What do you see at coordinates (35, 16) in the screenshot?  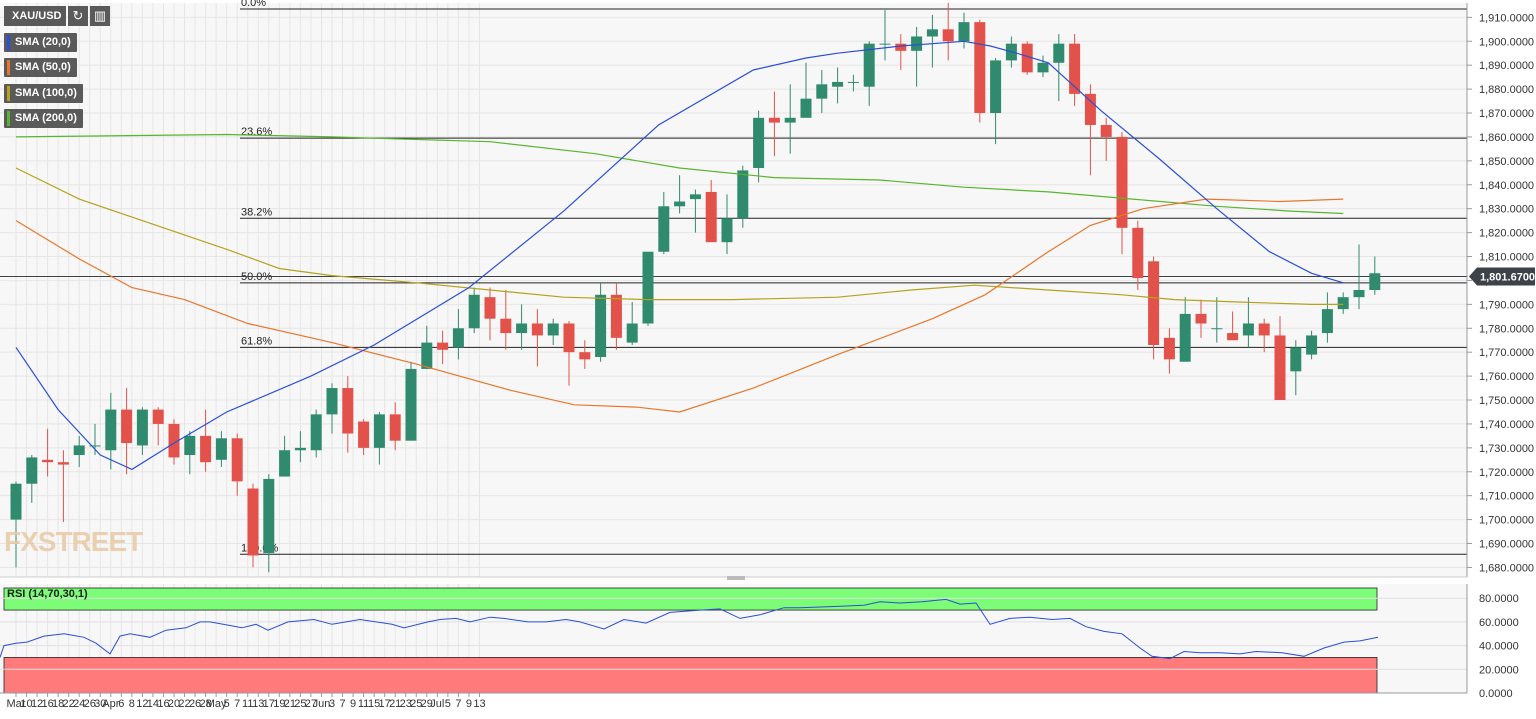 I see `symbol-button: XAU/USD` at bounding box center [35, 16].